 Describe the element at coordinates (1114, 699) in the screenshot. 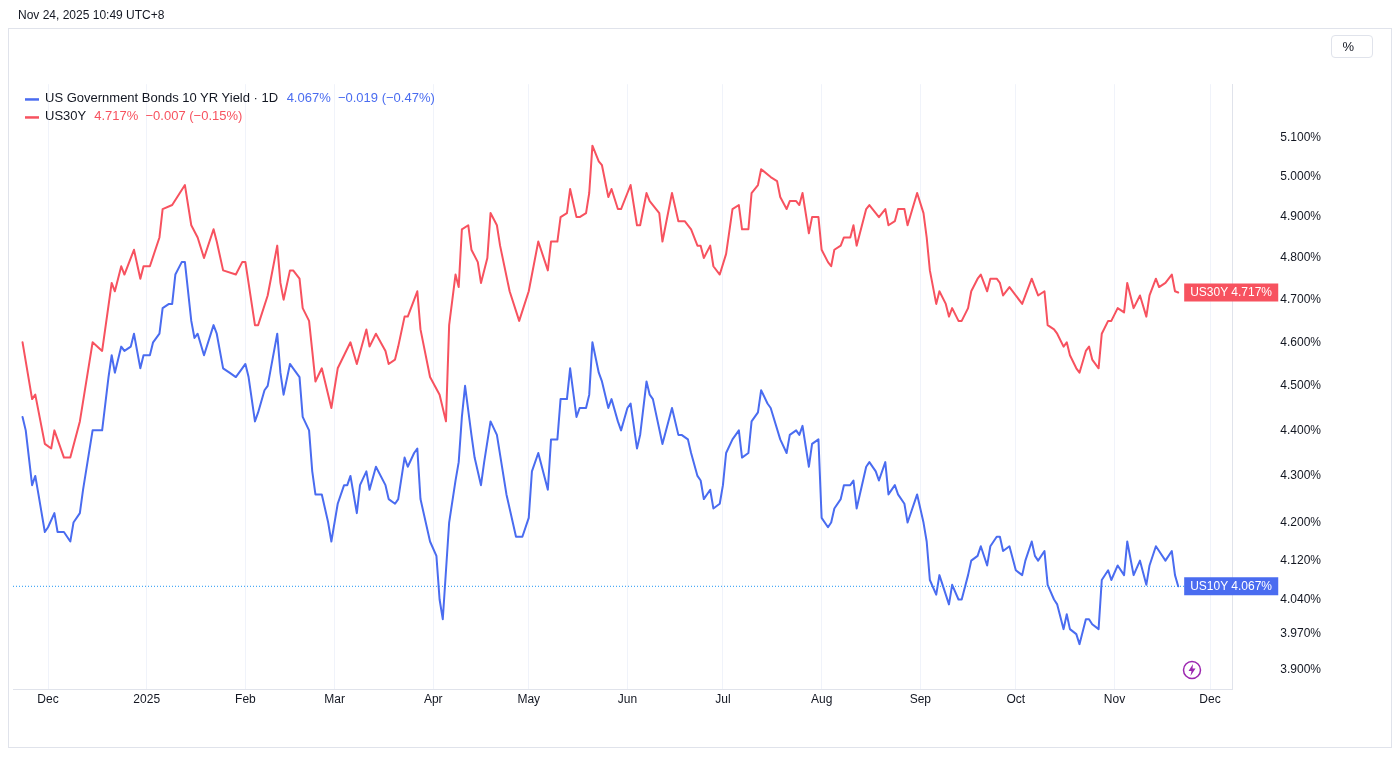

I see `x-tick-label: Nov` at that location.